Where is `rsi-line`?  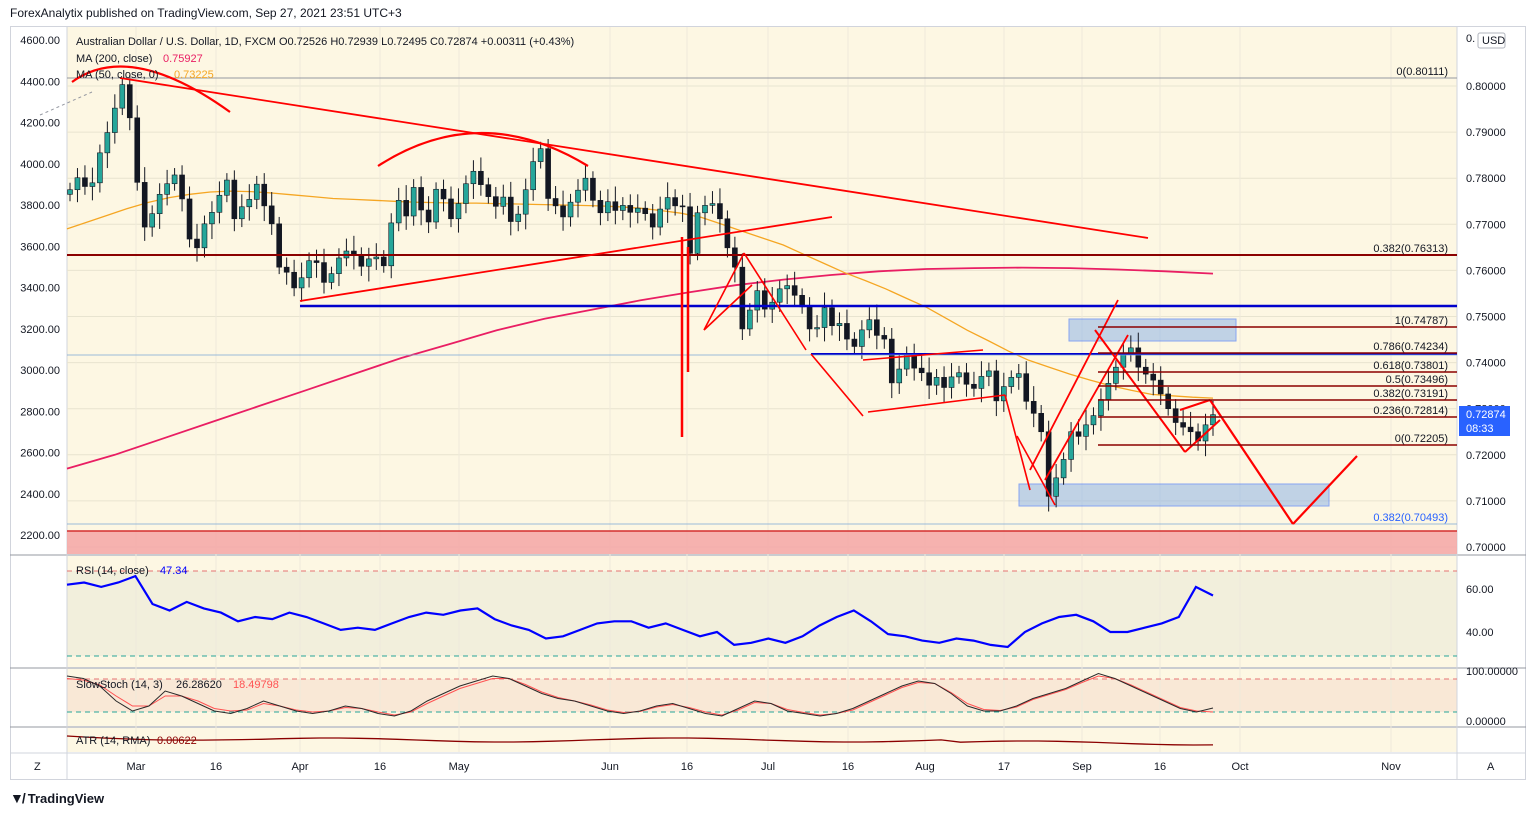
rsi-line is located at coordinates (640, 611).